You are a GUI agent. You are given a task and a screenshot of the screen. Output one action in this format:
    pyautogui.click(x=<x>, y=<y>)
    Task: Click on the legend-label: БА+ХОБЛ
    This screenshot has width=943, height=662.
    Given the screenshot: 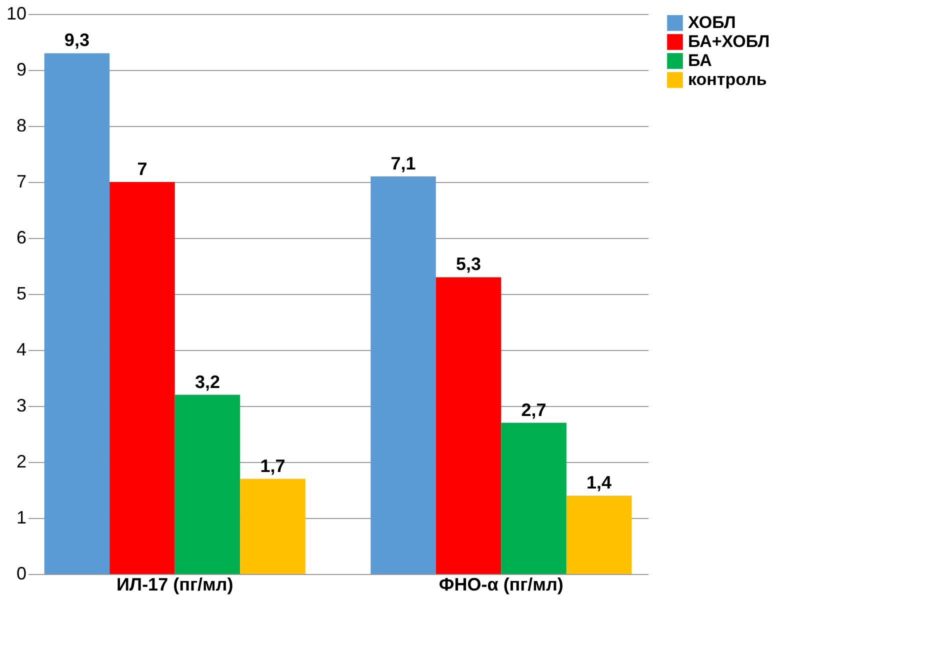 What is the action you would take?
    pyautogui.click(x=729, y=41)
    